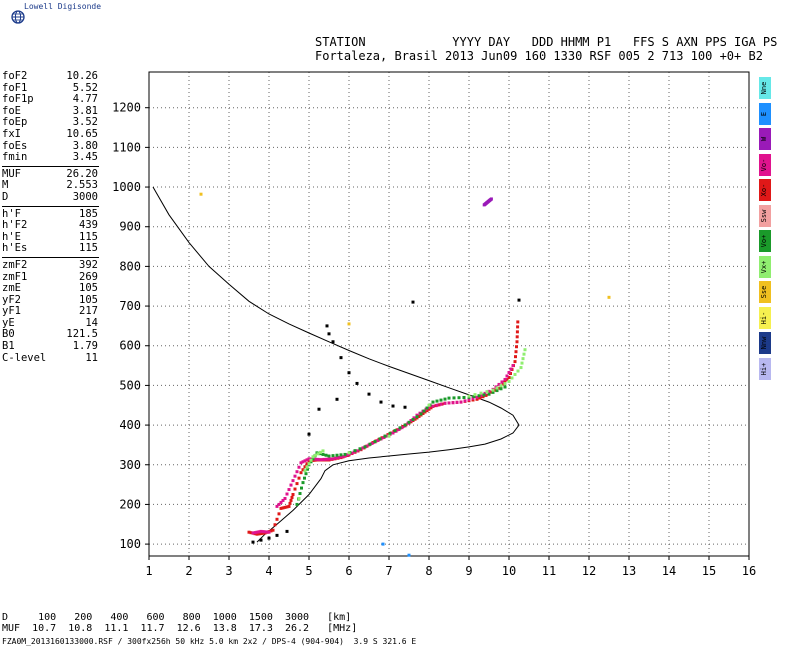  I want to click on x-tick-label: 15, so click(709, 571).